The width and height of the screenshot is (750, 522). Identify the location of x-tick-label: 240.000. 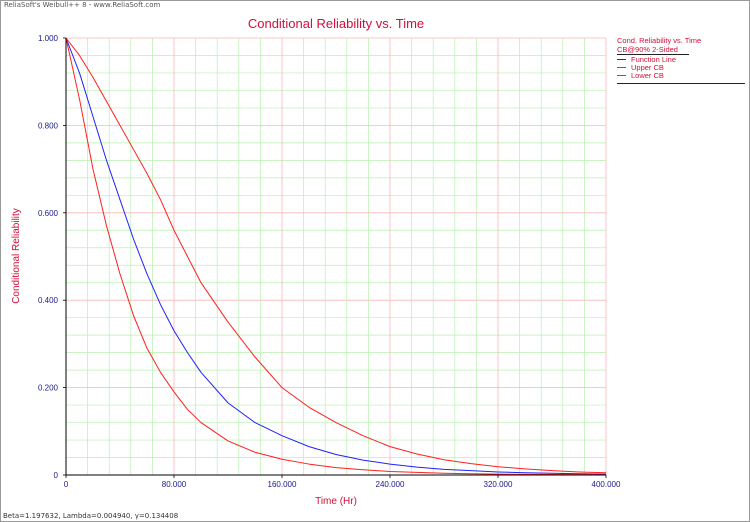
(390, 484).